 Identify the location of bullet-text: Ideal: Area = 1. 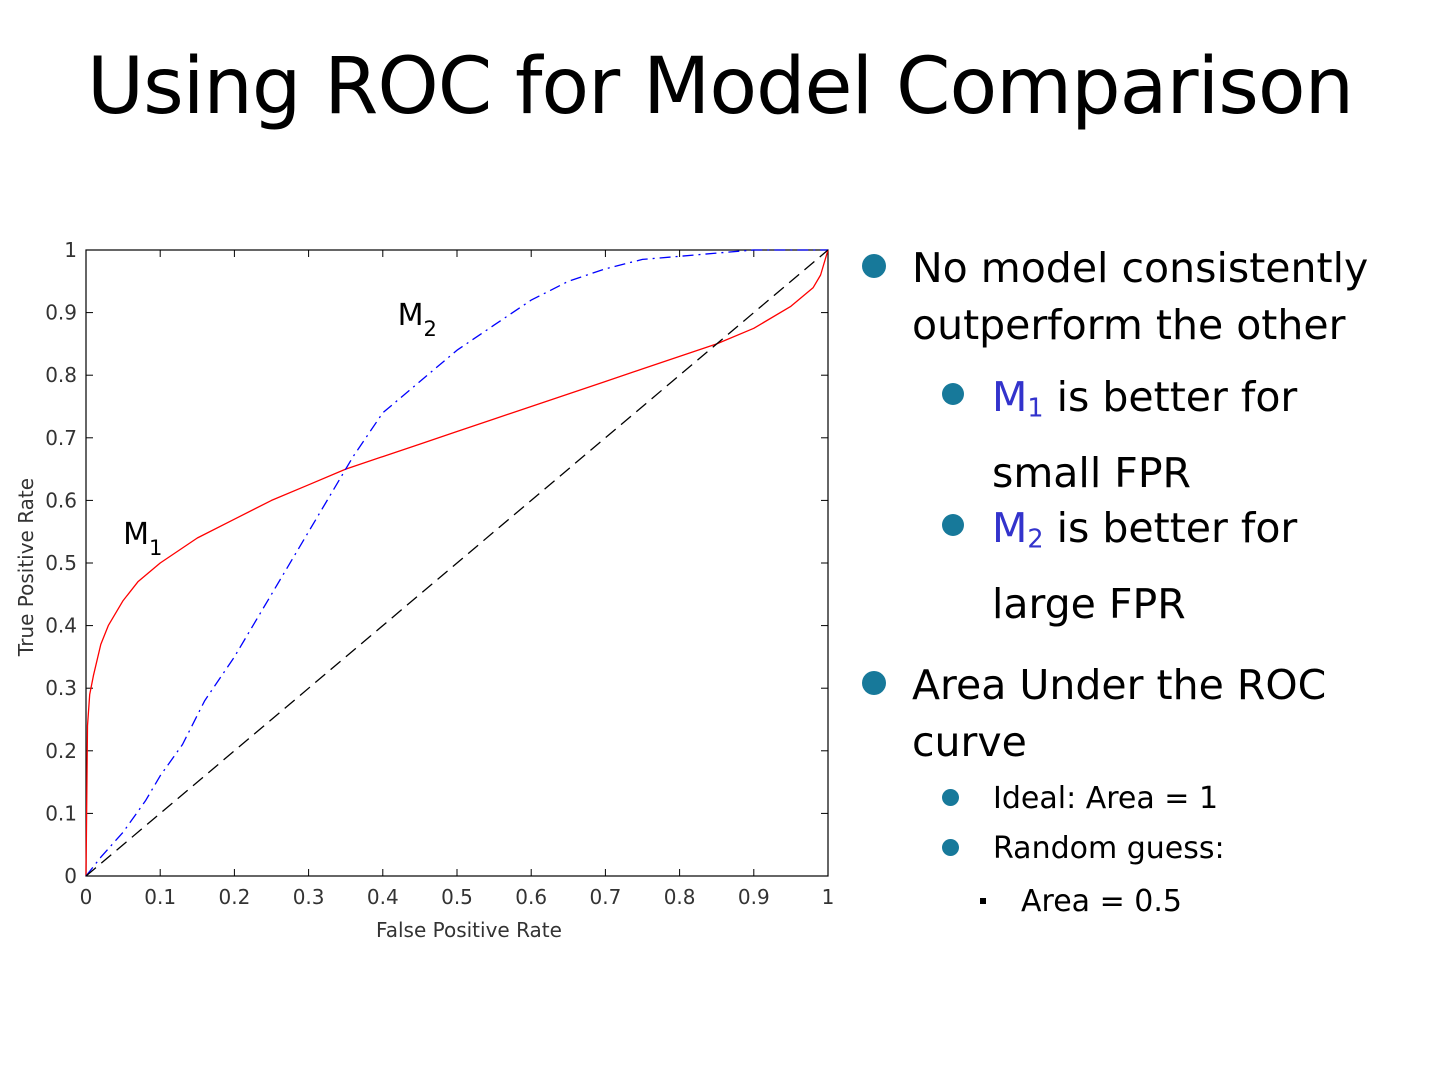
(1106, 798).